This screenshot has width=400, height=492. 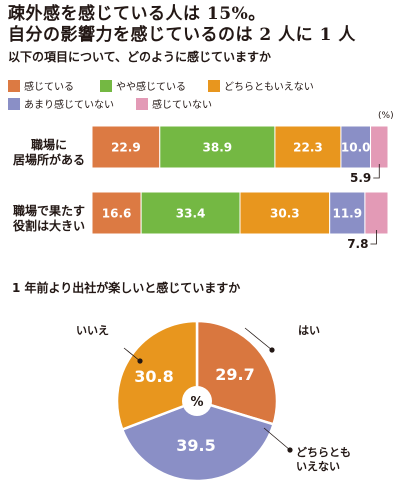 I want to click on bar-value-r2-s1: 16.6, so click(x=117, y=214).